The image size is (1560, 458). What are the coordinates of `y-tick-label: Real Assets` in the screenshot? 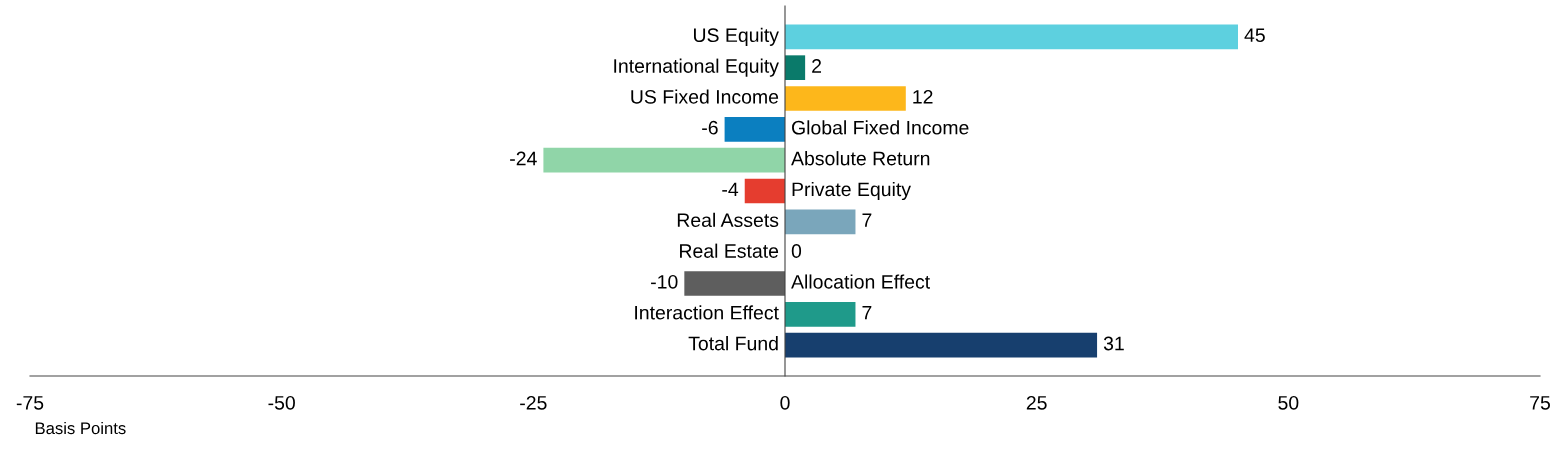 It's located at (728, 220).